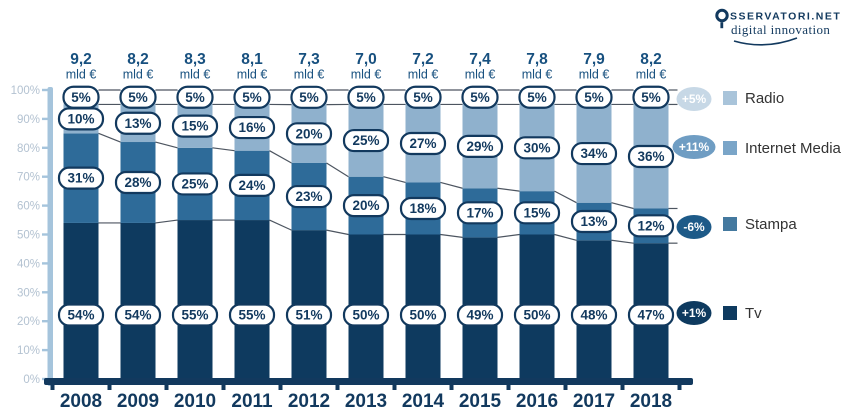 The image size is (850, 420). Describe the element at coordinates (793, 148) in the screenshot. I see `legend-label: Internet Media` at that location.